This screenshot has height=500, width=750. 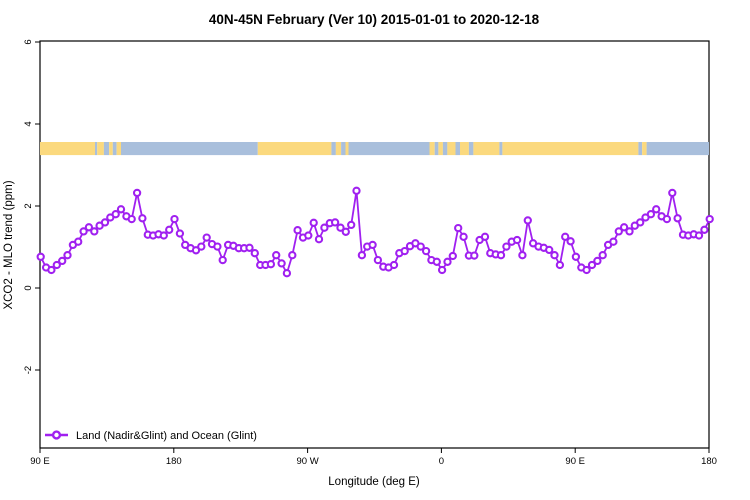 What do you see at coordinates (28, 287) in the screenshot?
I see `y-tick-label: 0` at bounding box center [28, 287].